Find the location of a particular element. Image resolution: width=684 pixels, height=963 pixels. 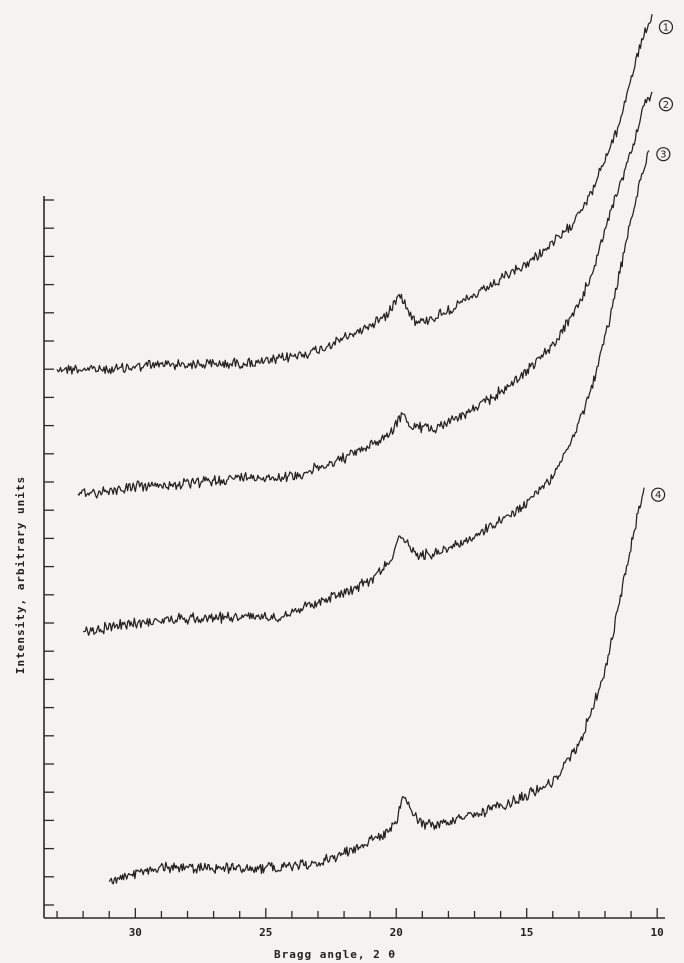

series-2-marker: 2 is located at coordinates (666, 104).